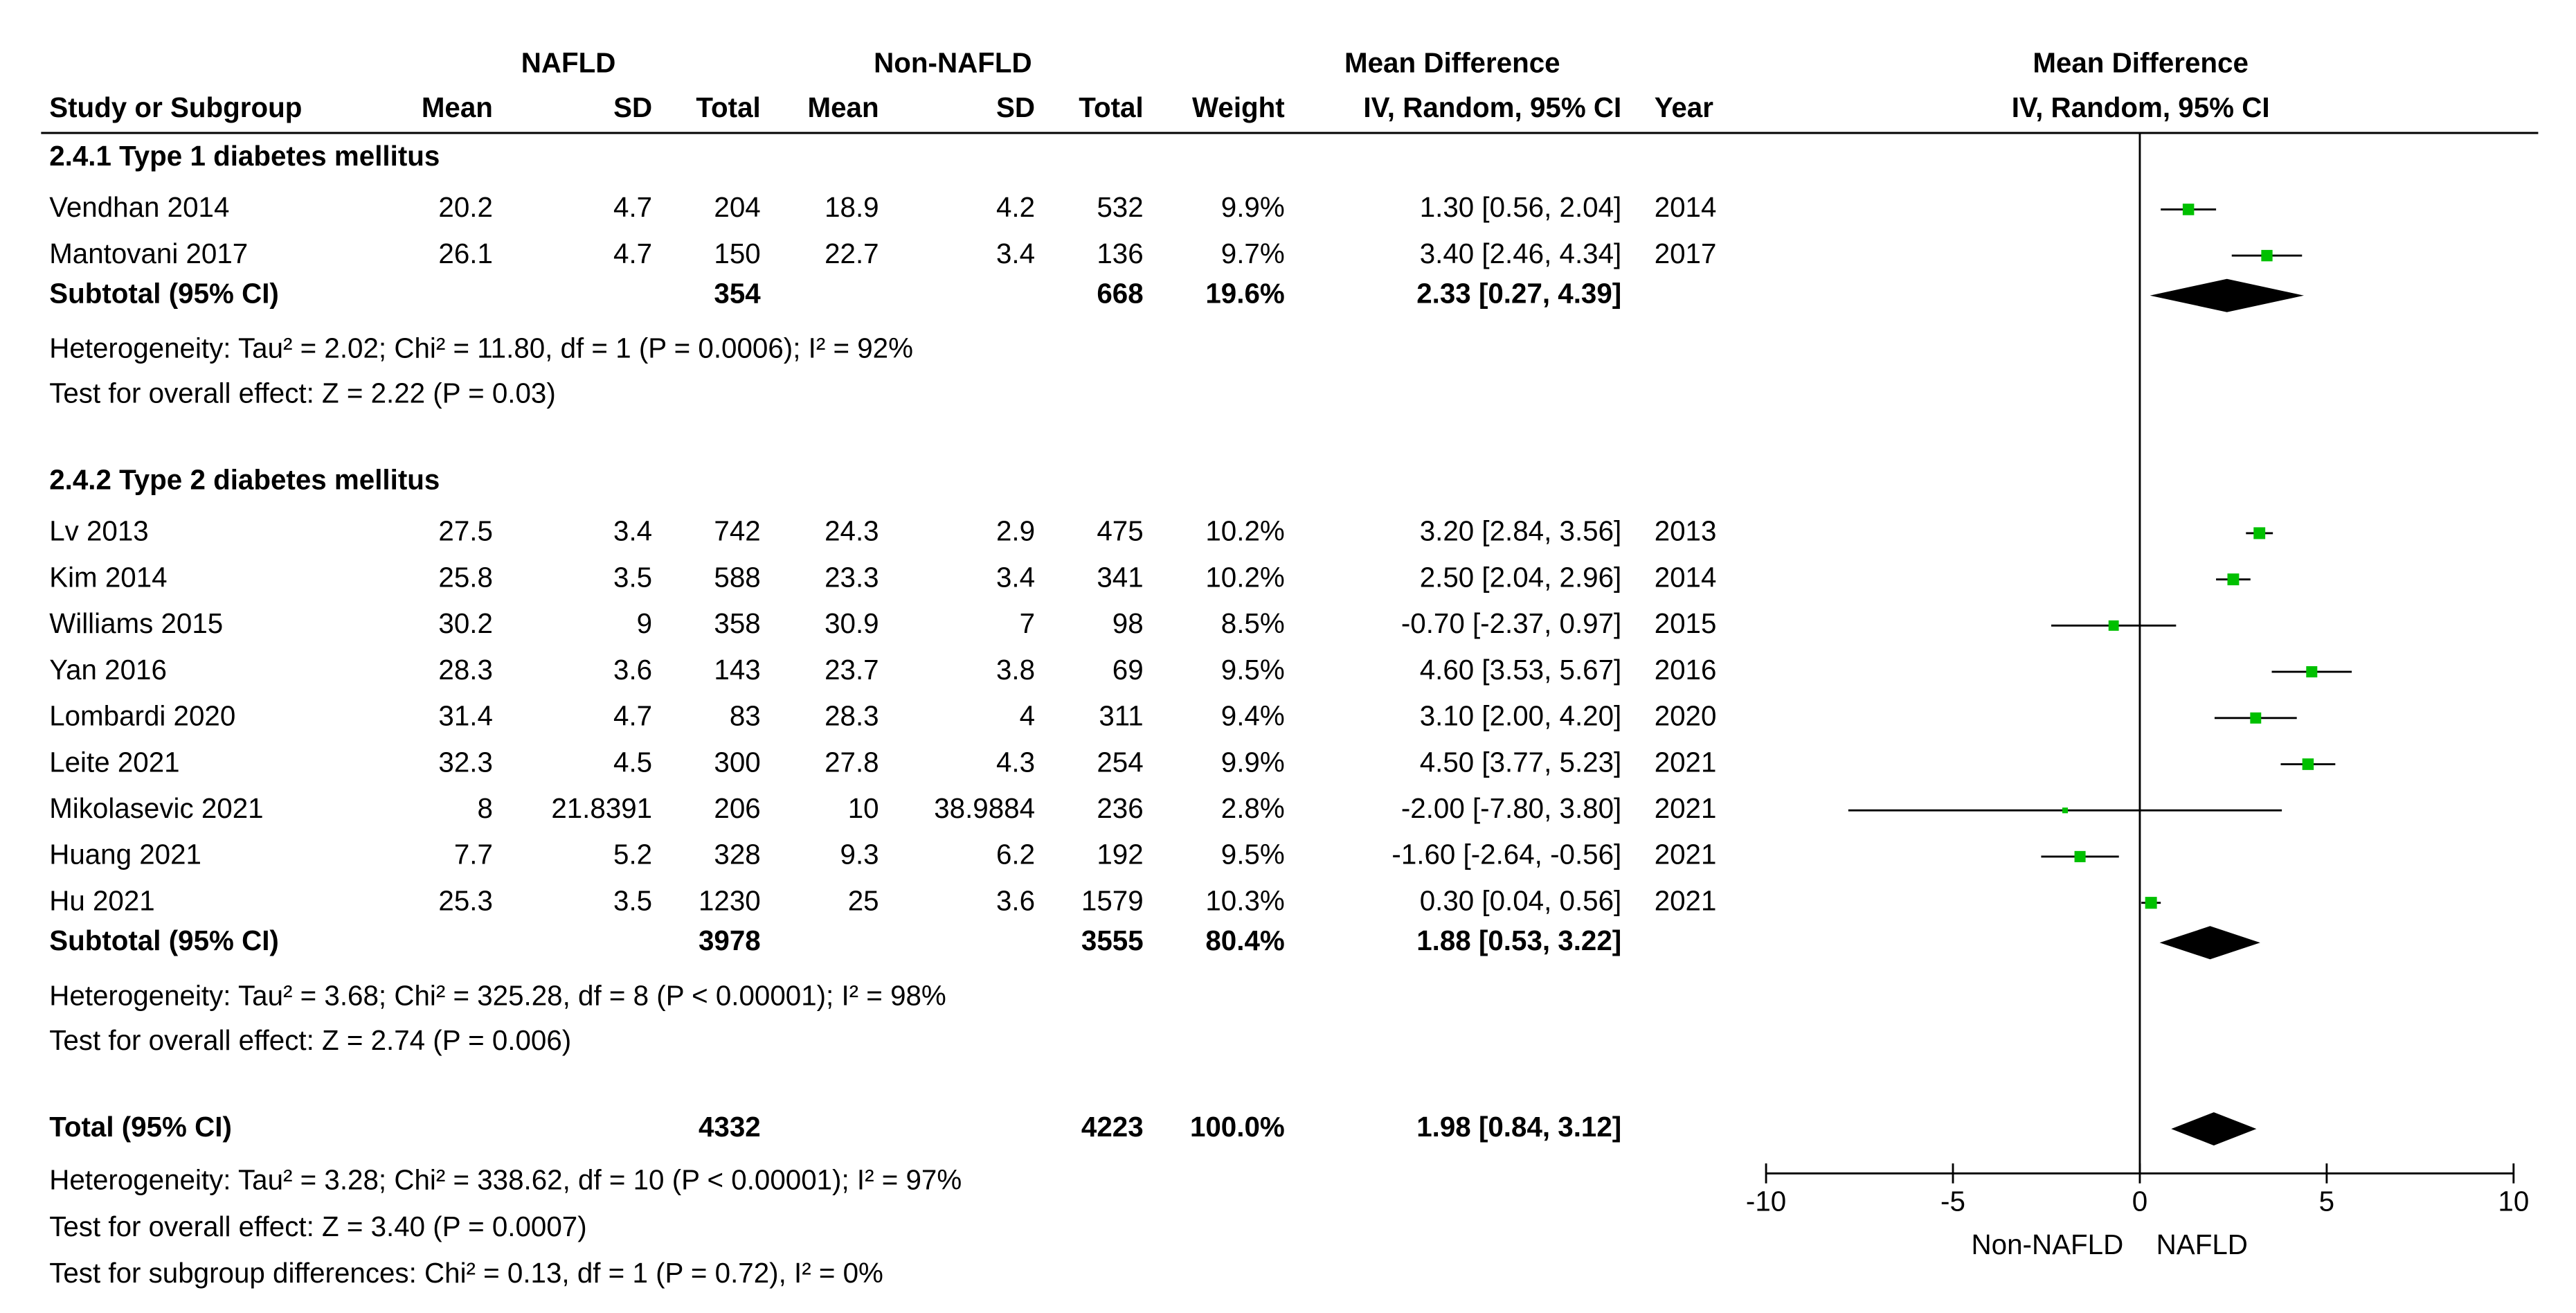 This screenshot has width=2576, height=1313. Describe the element at coordinates (737, 577) in the screenshot. I see `cell-n1: 588` at that location.